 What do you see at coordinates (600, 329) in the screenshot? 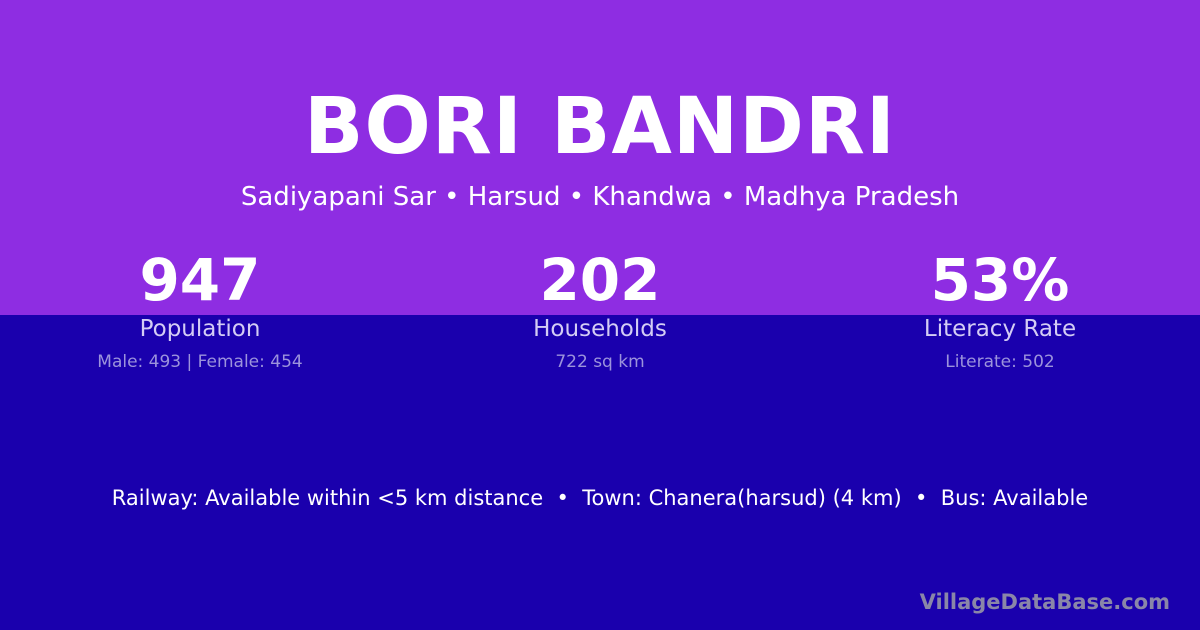
I see `stat-label: Households` at bounding box center [600, 329].